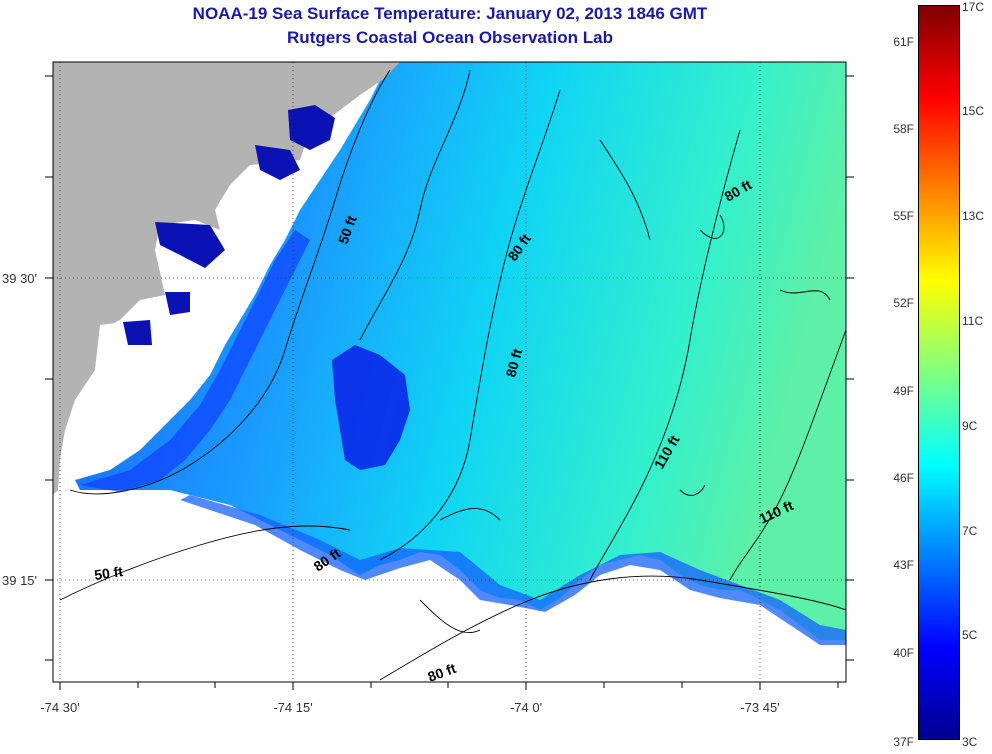  What do you see at coordinates (292, 707) in the screenshot?
I see `x-tick-label: -74 15'` at bounding box center [292, 707].